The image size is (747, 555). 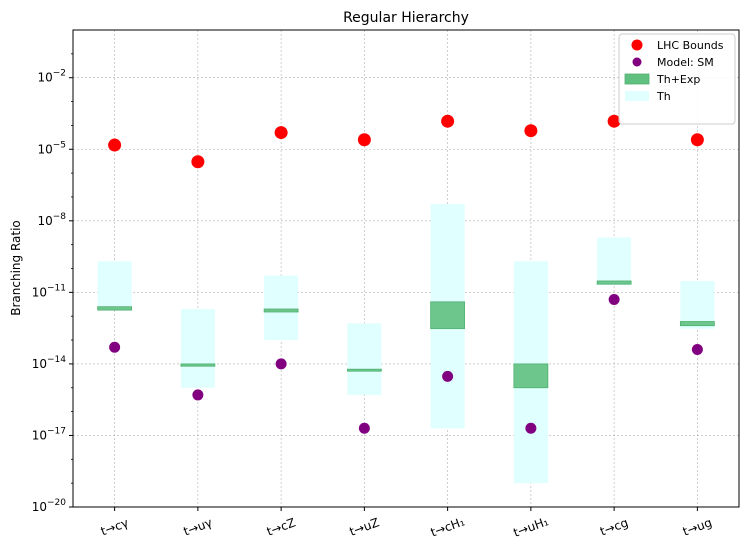 What do you see at coordinates (530, 527) in the screenshot?
I see `x-tick-label: t→uH₁` at bounding box center [530, 527].